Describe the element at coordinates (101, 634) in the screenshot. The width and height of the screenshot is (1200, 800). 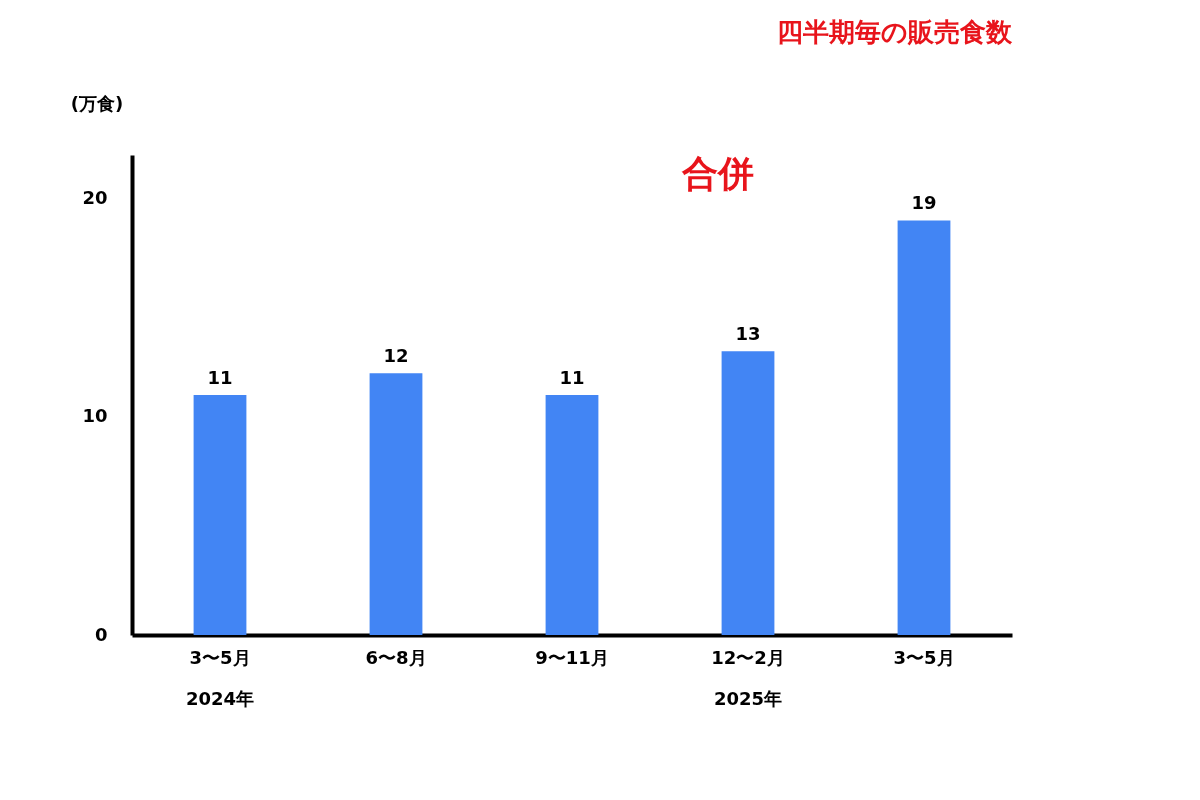
I see `y-tick-label: 0` at that location.